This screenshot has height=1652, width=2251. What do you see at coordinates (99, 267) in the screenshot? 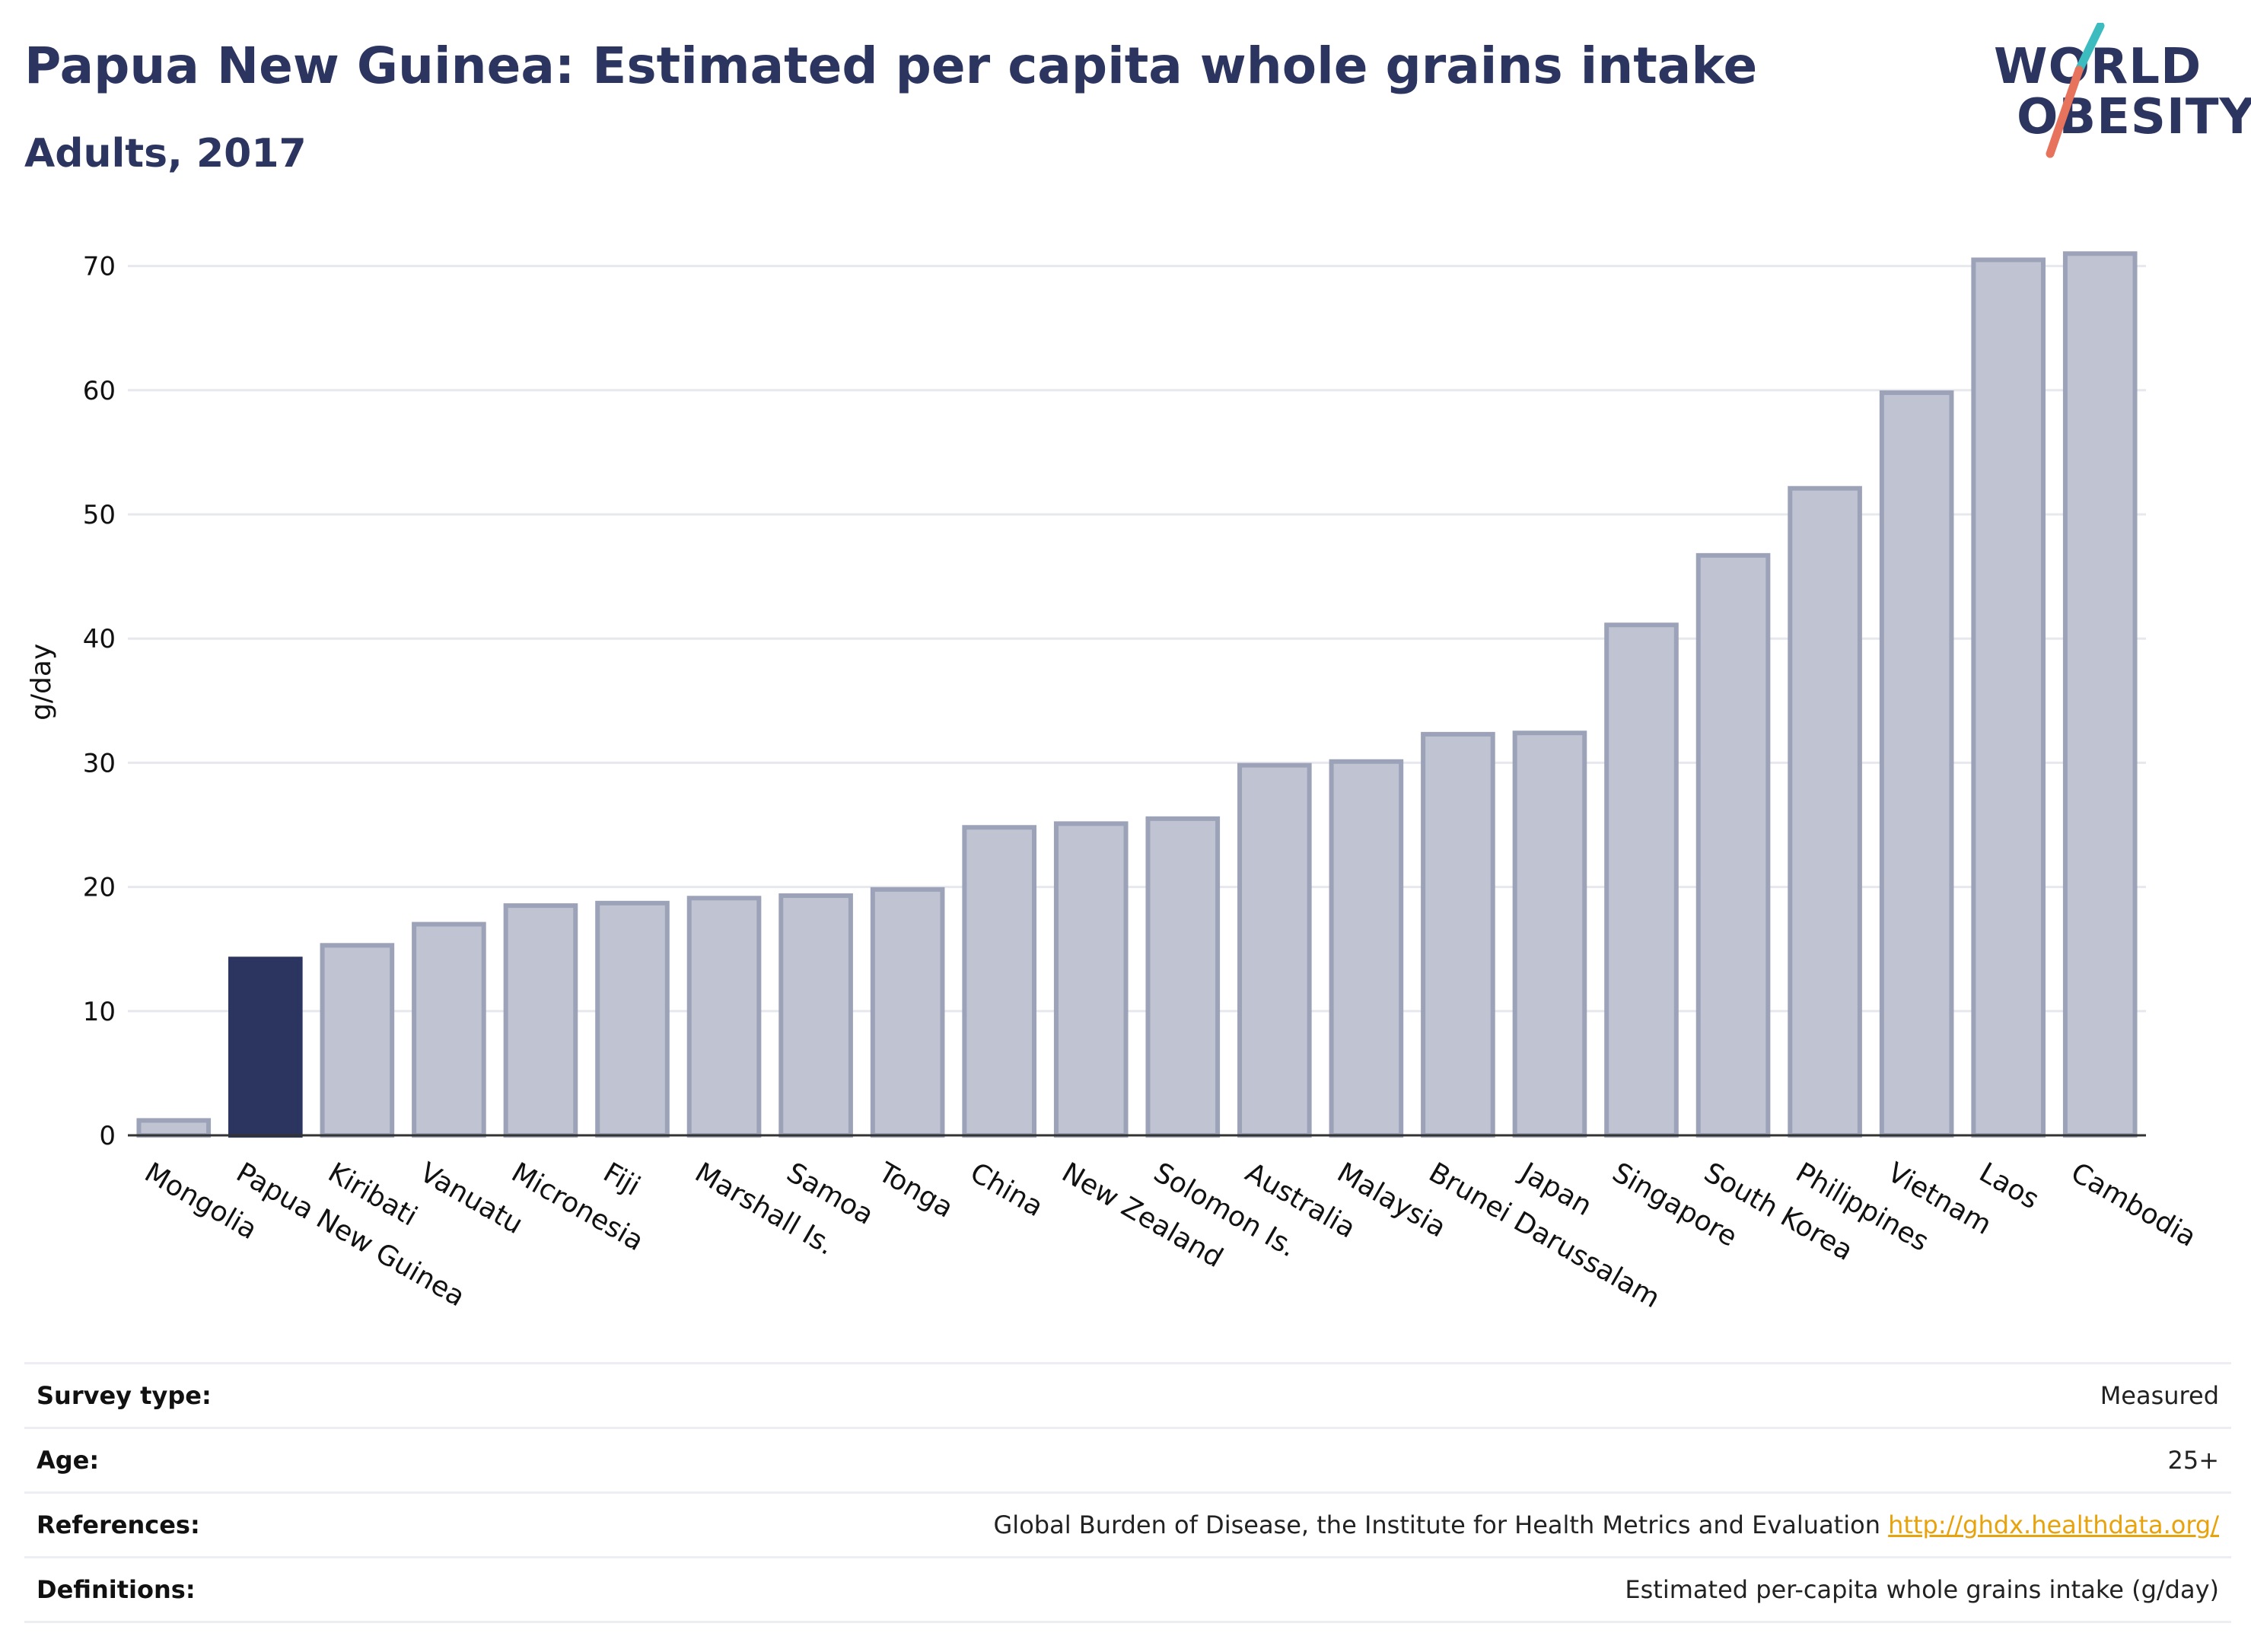
I see `y-tick-label: 70` at bounding box center [99, 267].